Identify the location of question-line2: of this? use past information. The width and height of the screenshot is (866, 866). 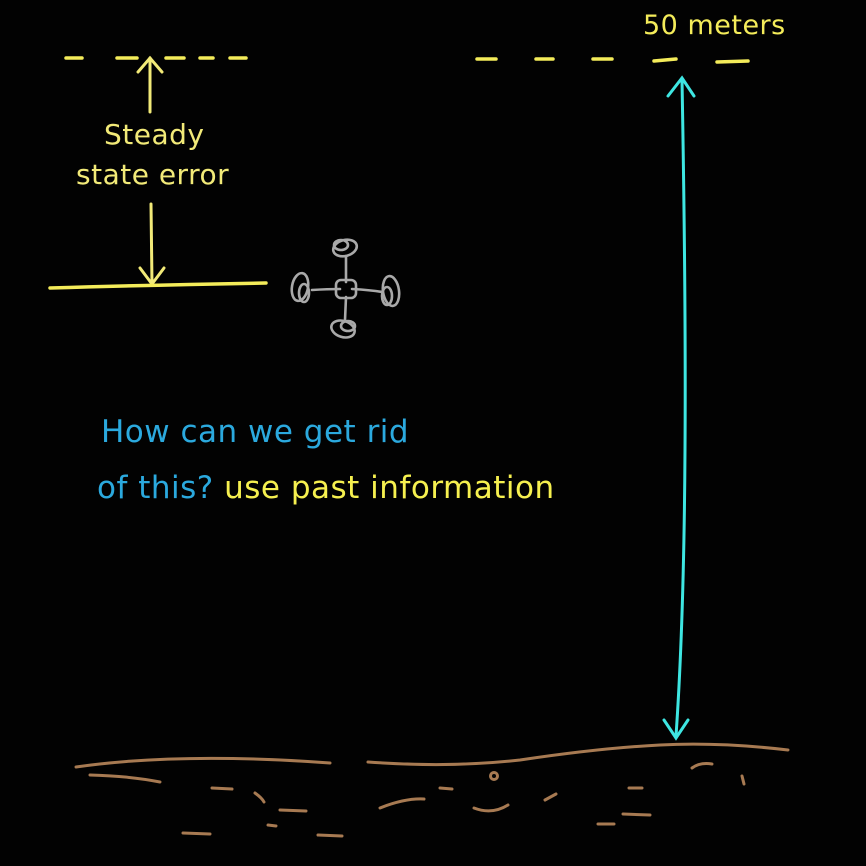
(326, 488).